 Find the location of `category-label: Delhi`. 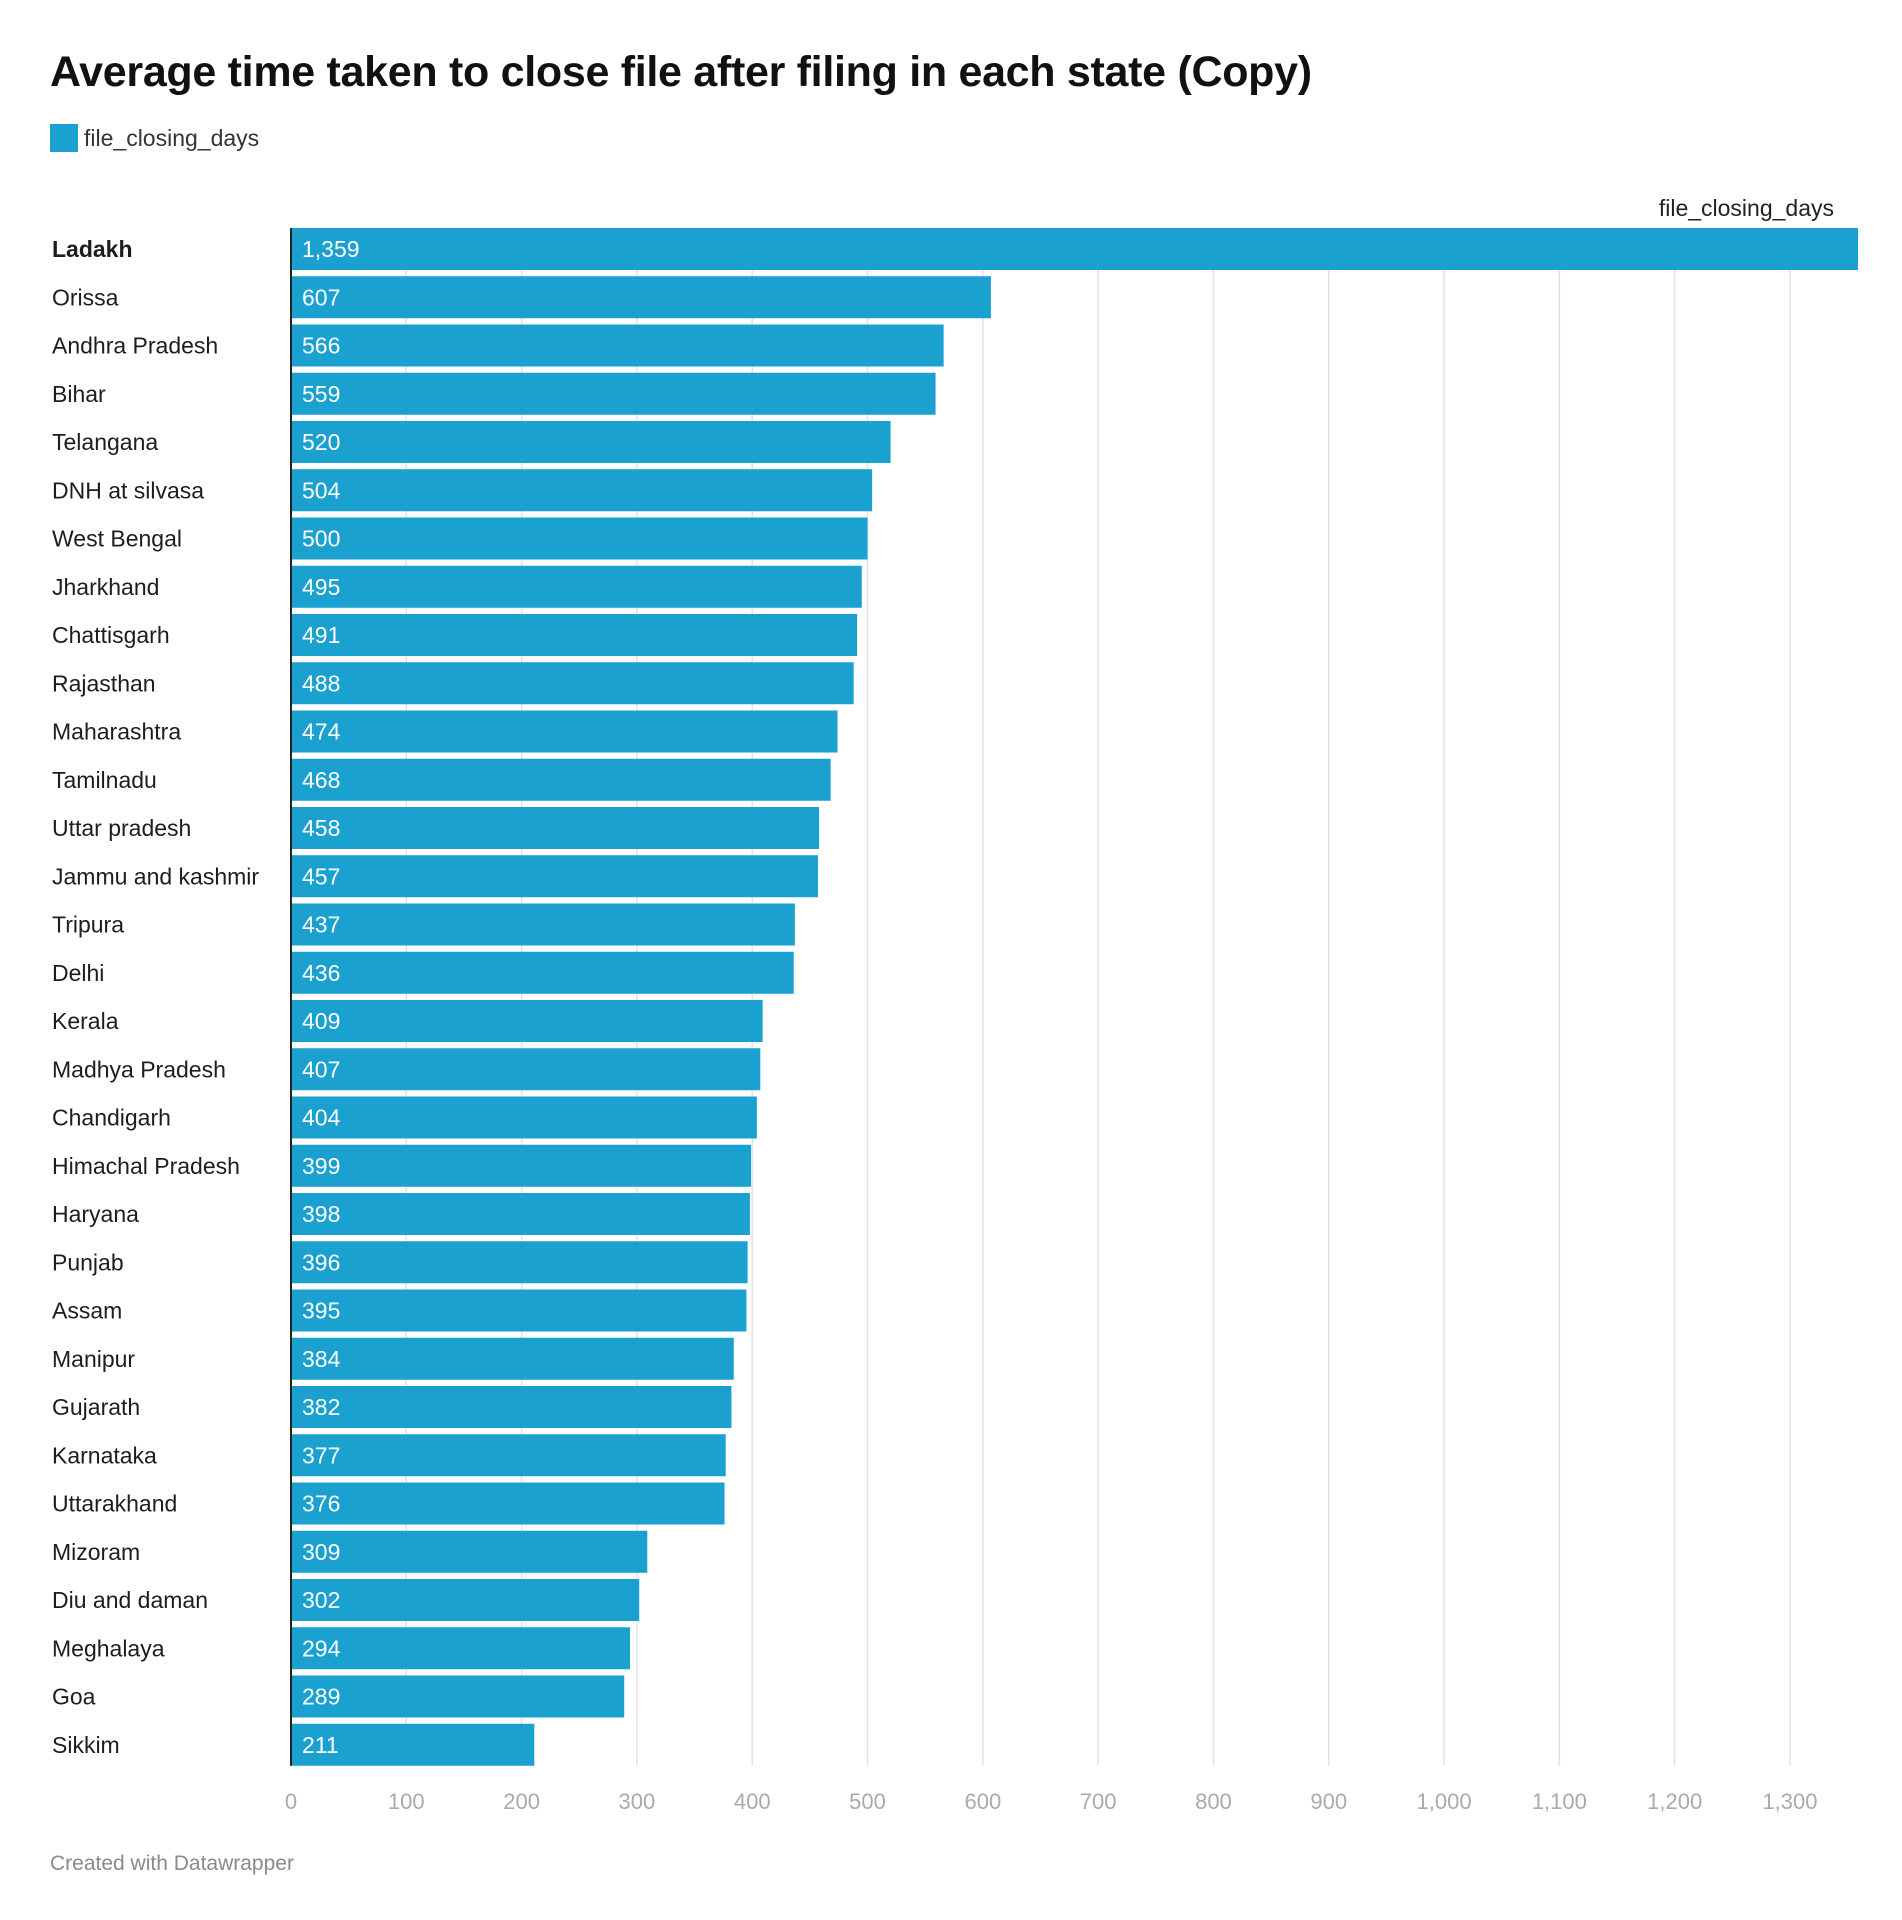

category-label: Delhi is located at coordinates (78, 973).